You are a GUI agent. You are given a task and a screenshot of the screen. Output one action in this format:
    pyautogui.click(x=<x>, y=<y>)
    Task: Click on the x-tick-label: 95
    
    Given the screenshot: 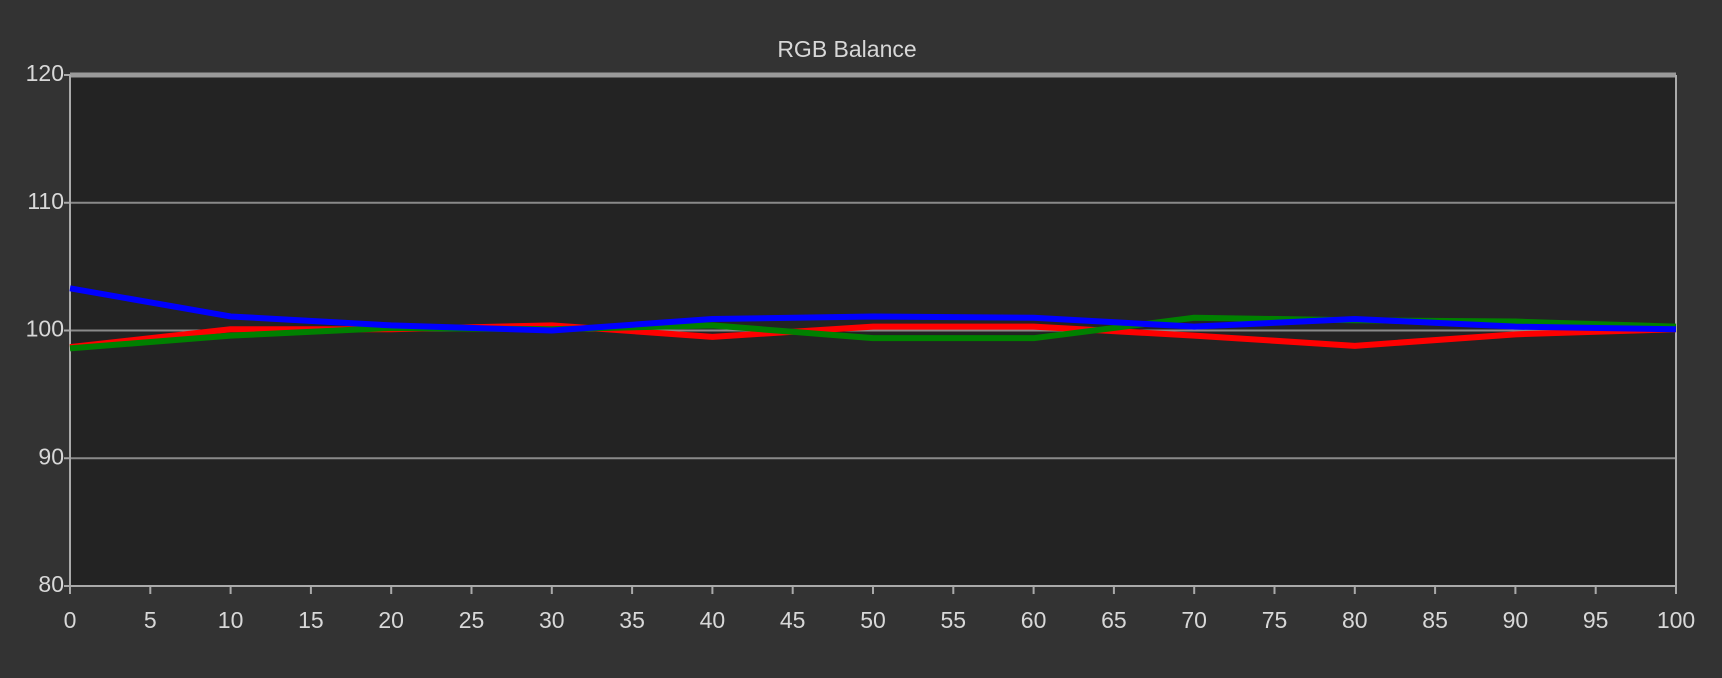 What is the action you would take?
    pyautogui.click(x=1596, y=620)
    